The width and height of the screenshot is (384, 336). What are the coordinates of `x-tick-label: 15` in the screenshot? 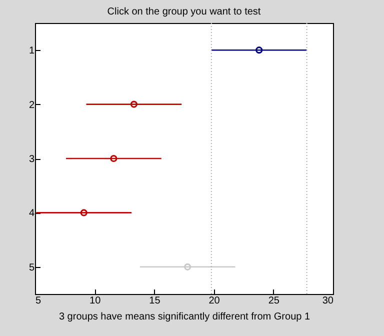 It's located at (155, 301).